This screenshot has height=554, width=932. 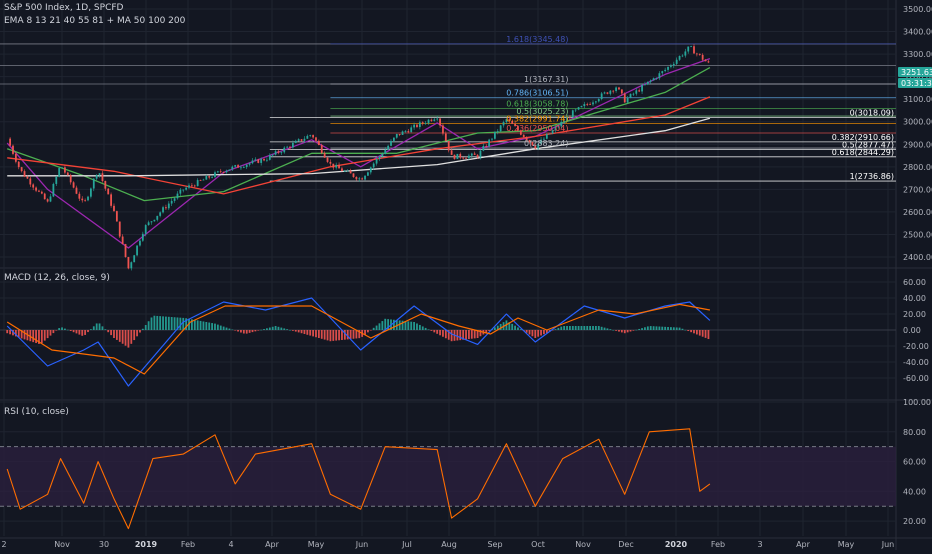 I want to click on x-tick-label: Sep, so click(x=494, y=544).